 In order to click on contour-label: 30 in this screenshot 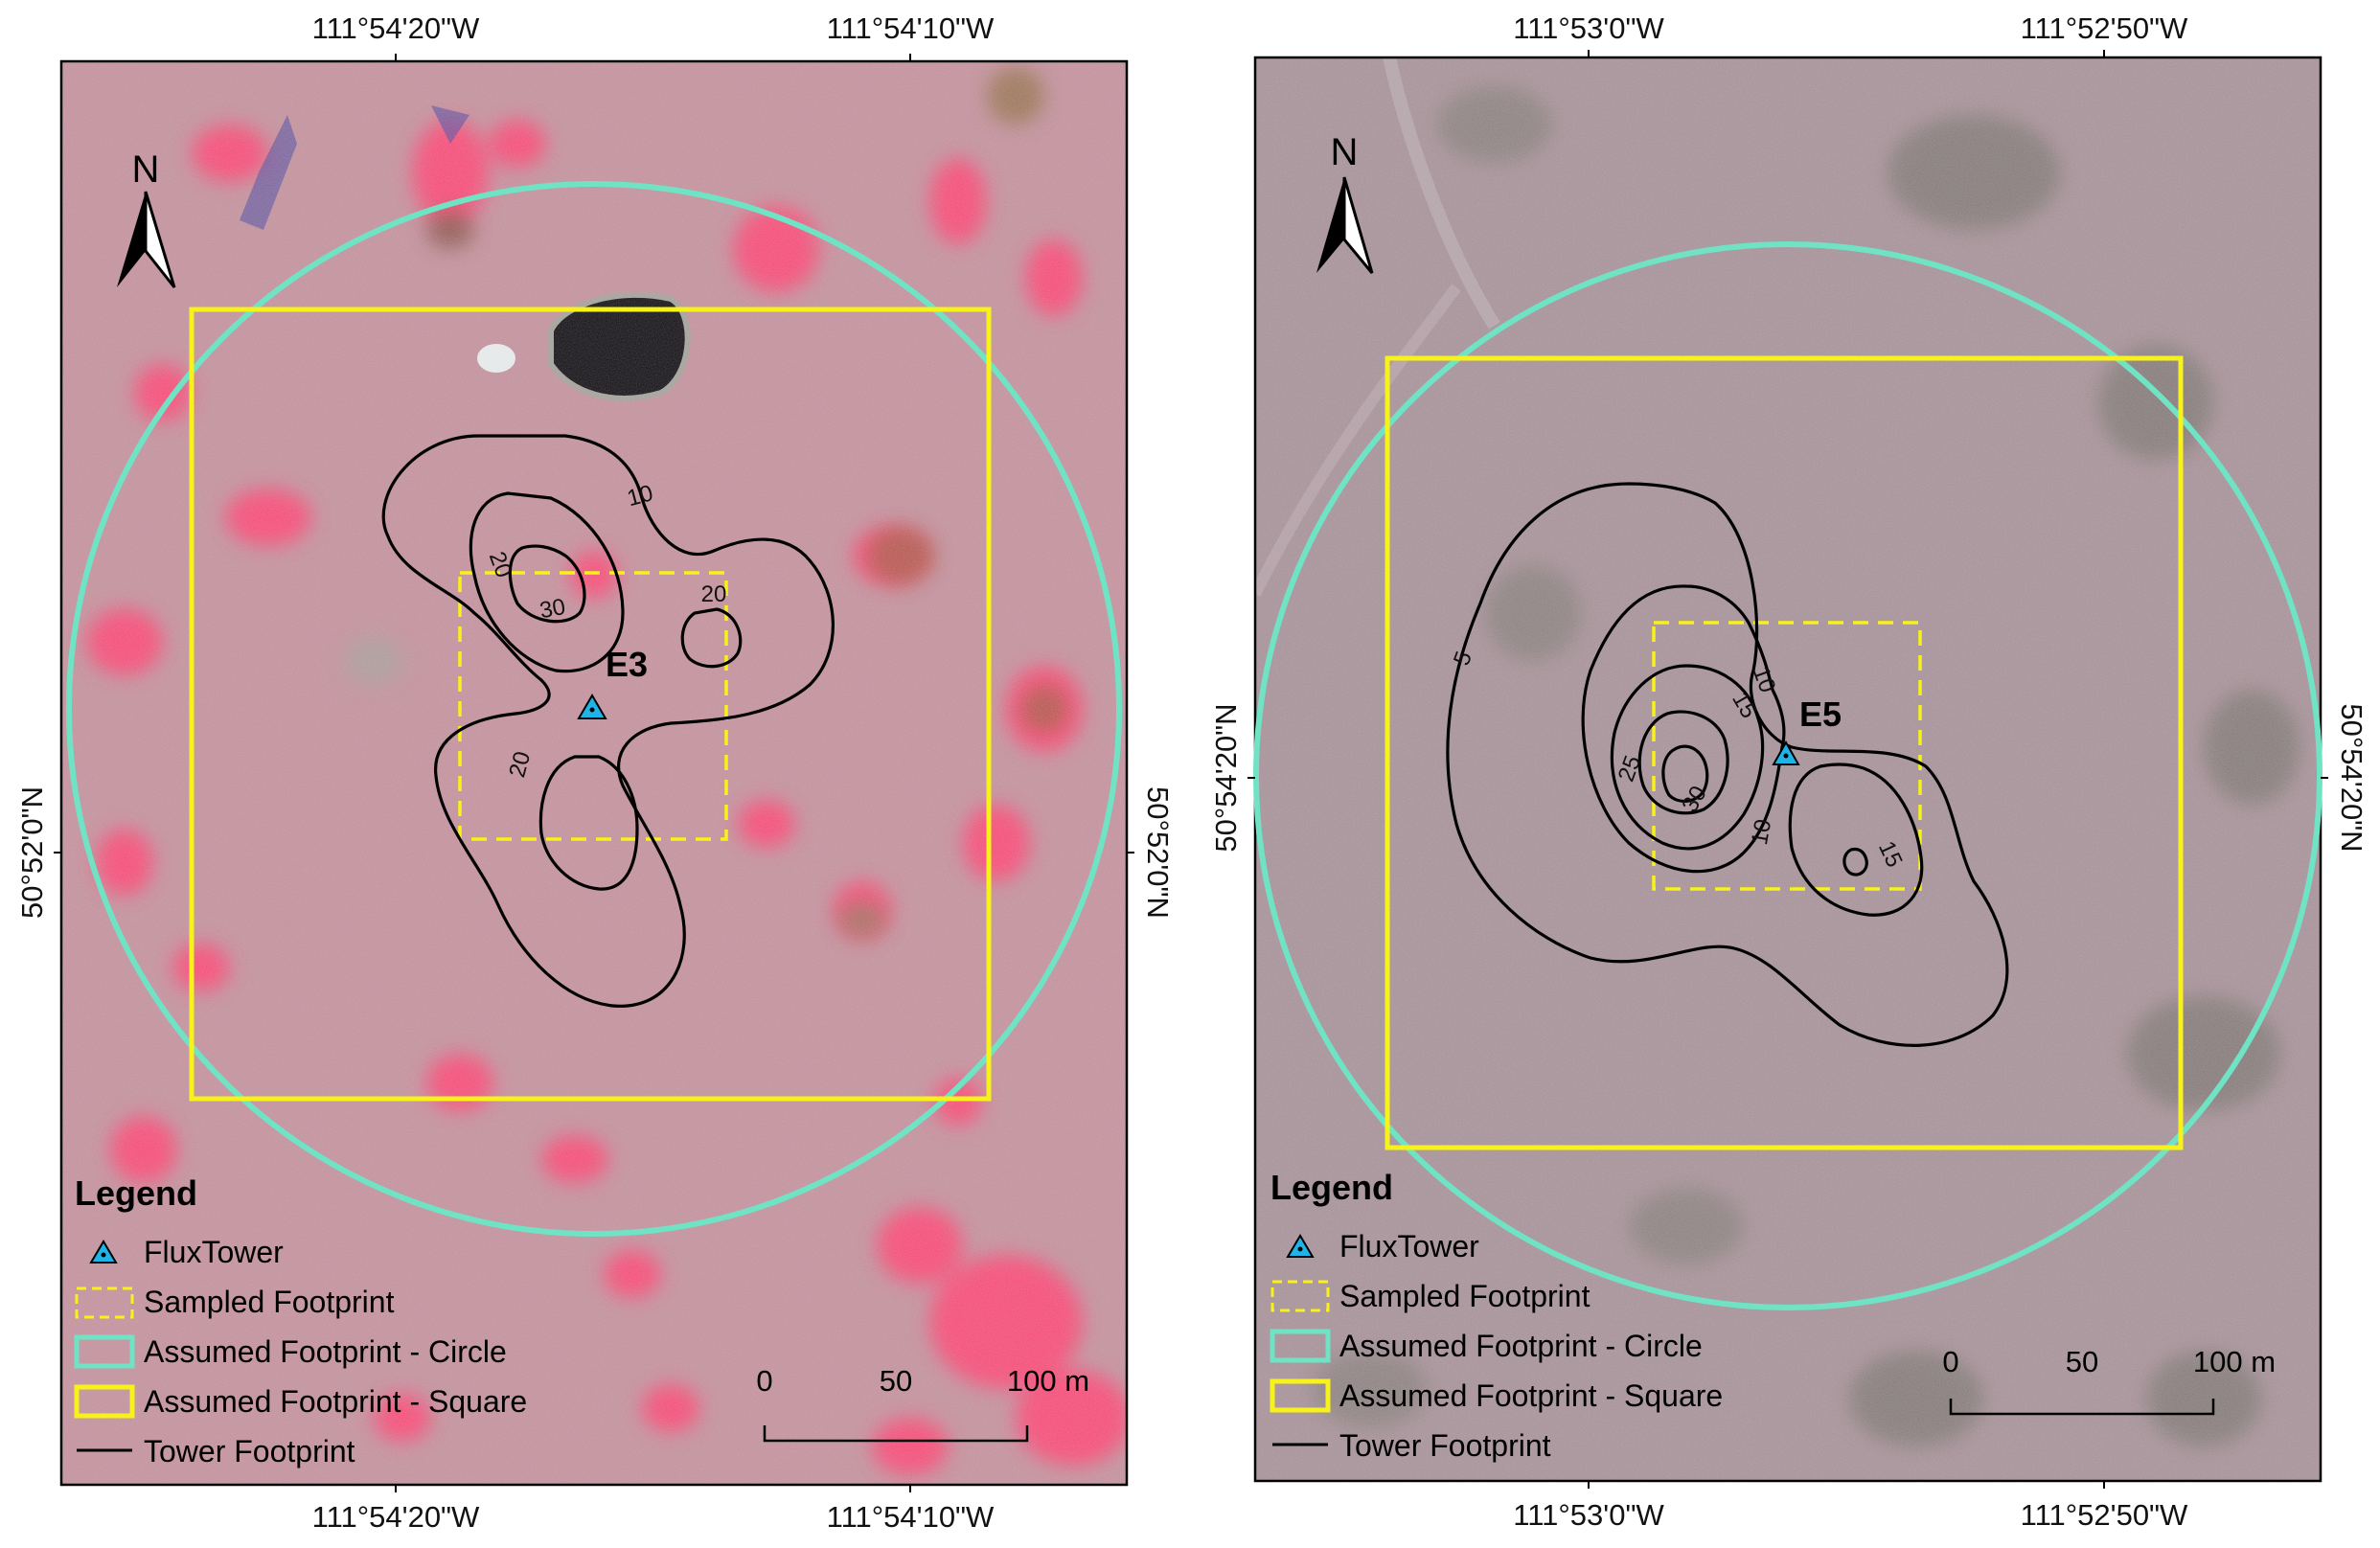, I will do `click(553, 609)`.